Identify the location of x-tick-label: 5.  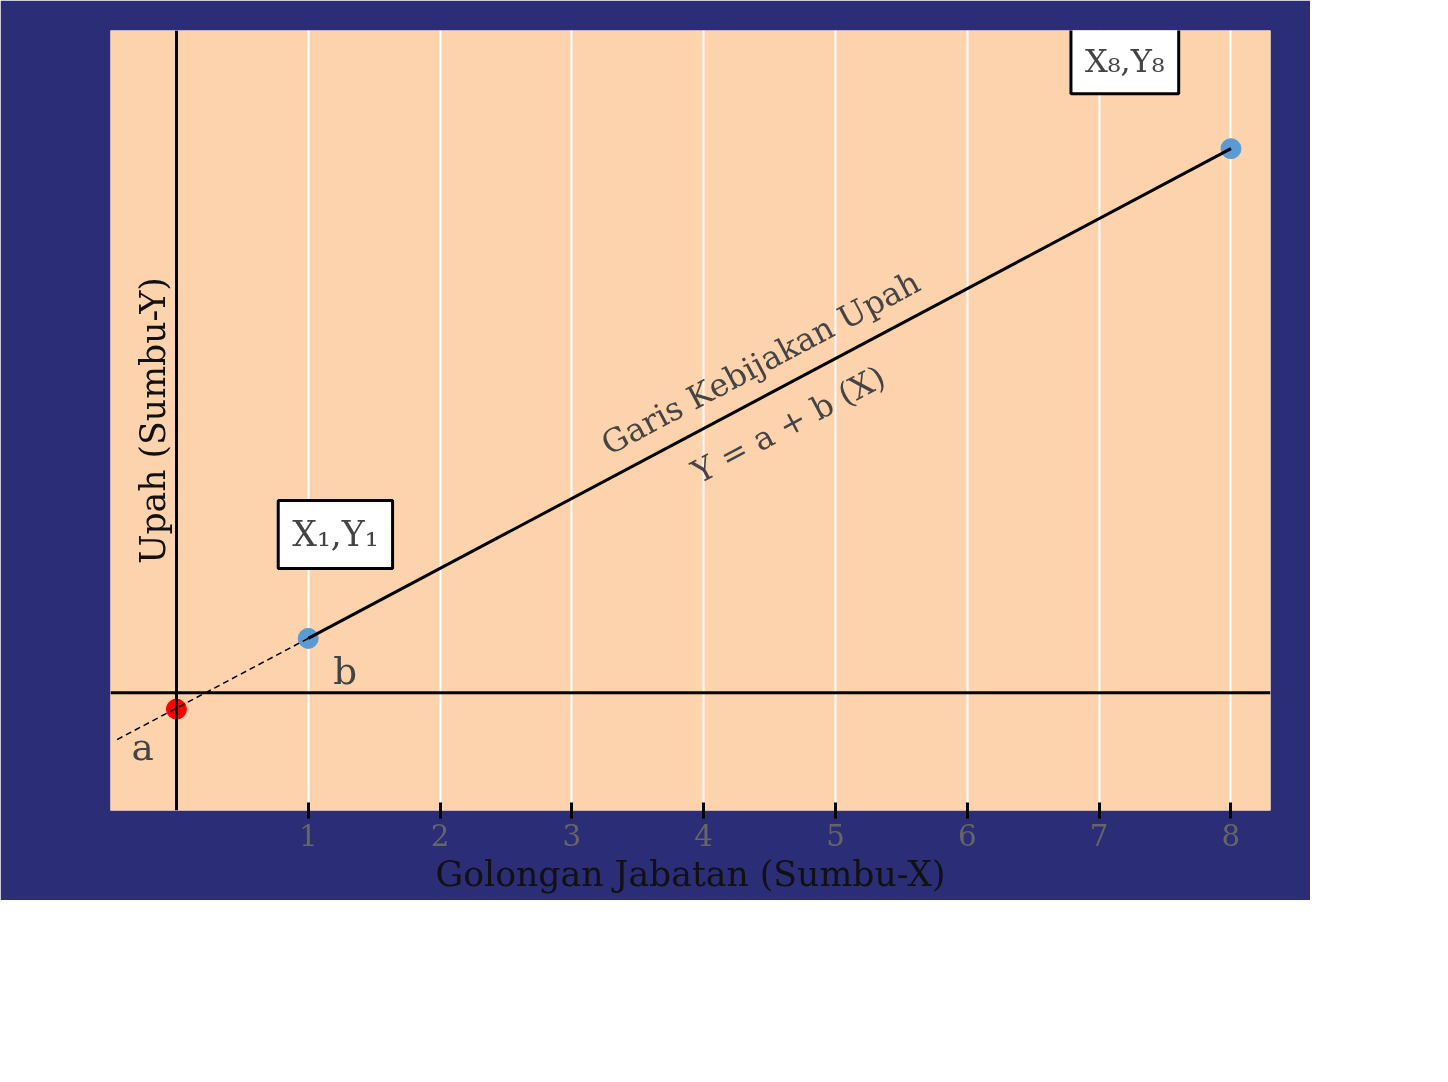
(835, 835).